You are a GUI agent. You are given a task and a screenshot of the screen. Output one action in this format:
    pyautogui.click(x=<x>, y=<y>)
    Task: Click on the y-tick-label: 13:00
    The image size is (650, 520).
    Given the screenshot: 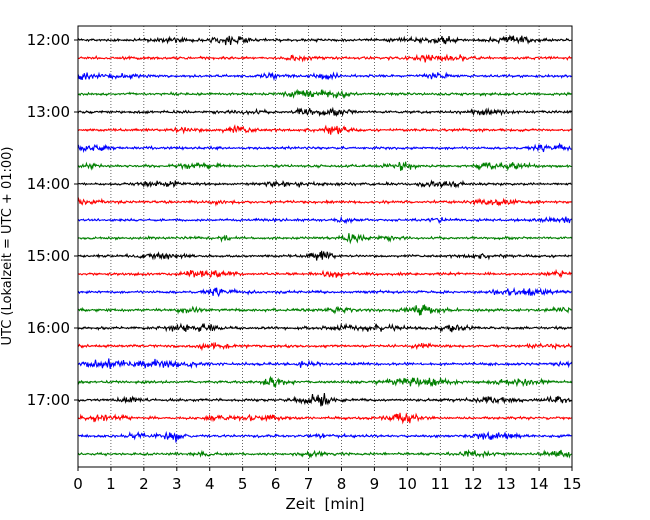 What is the action you would take?
    pyautogui.click(x=48, y=112)
    